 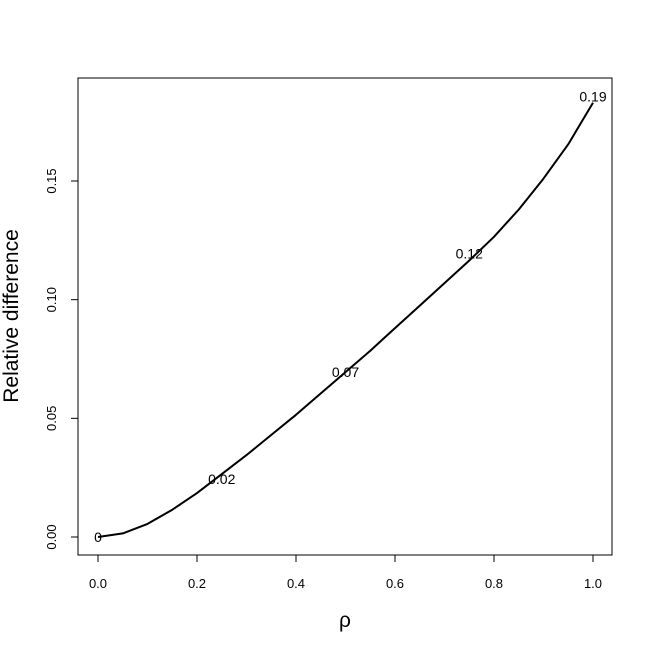 What do you see at coordinates (592, 97) in the screenshot?
I see `data-label: 0.19` at bounding box center [592, 97].